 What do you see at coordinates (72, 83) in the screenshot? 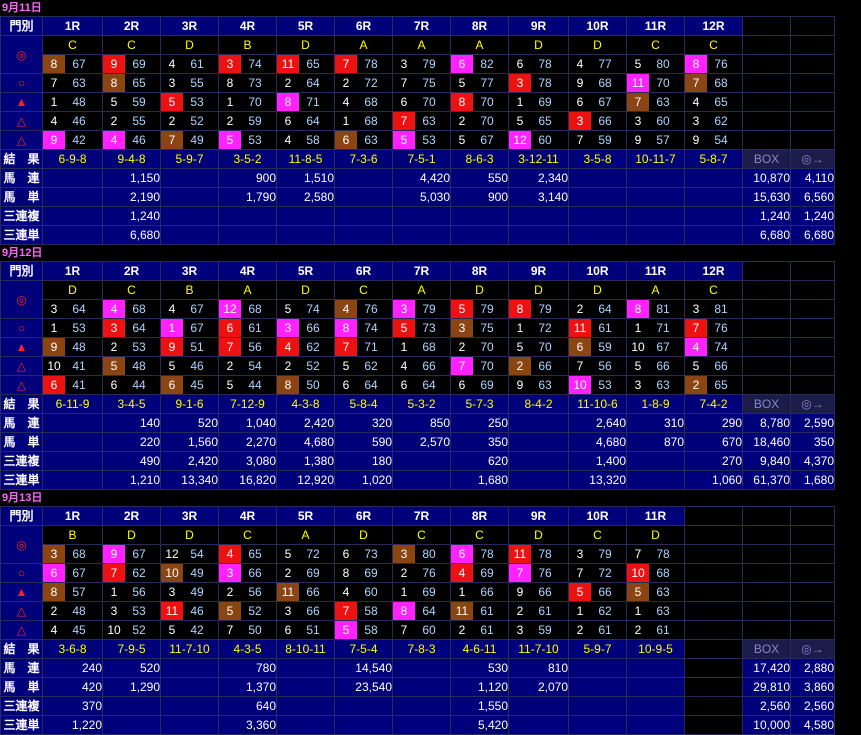
I see `prediction-cell: 7 63` at bounding box center [72, 83].